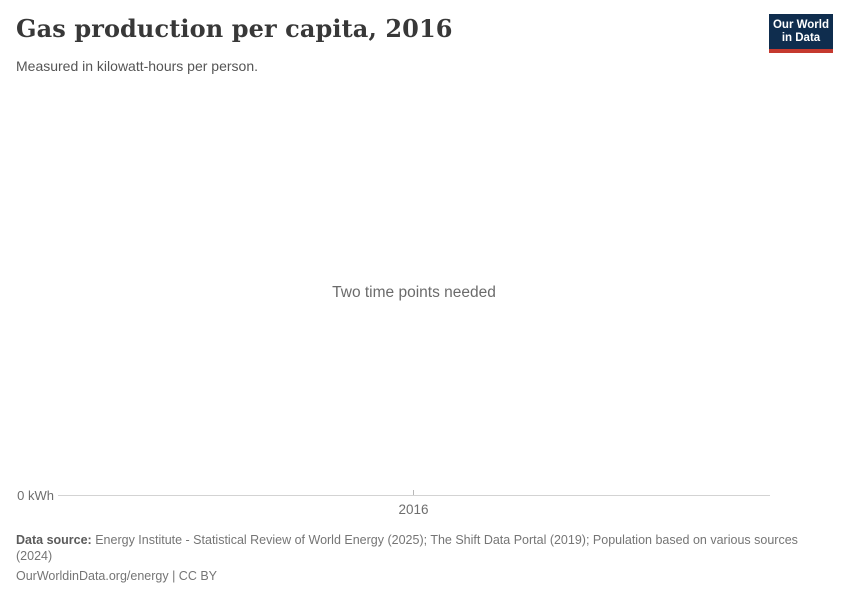  Describe the element at coordinates (413, 509) in the screenshot. I see `x-axis-tick-label: 2016` at that location.